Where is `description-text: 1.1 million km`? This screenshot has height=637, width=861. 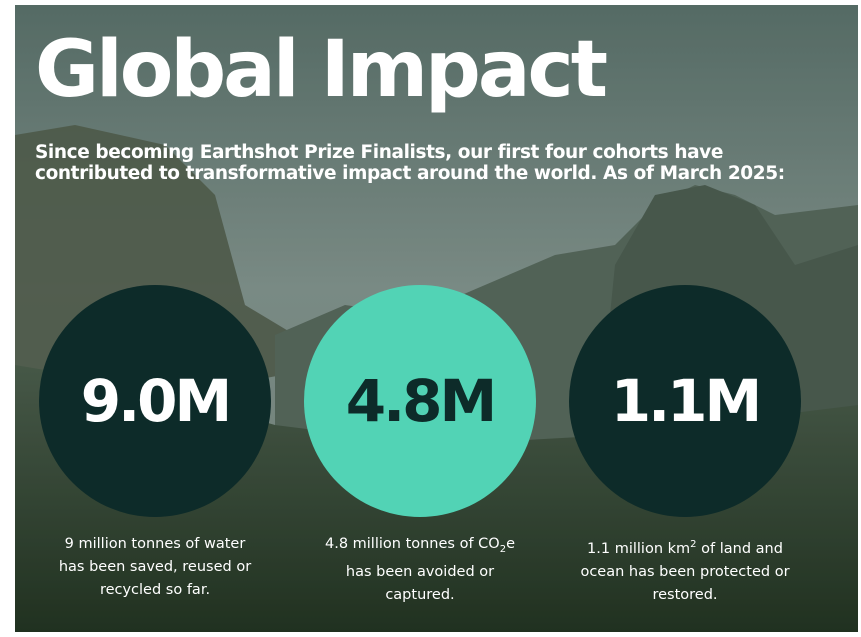
description-text: 1.1 million km is located at coordinates (639, 548).